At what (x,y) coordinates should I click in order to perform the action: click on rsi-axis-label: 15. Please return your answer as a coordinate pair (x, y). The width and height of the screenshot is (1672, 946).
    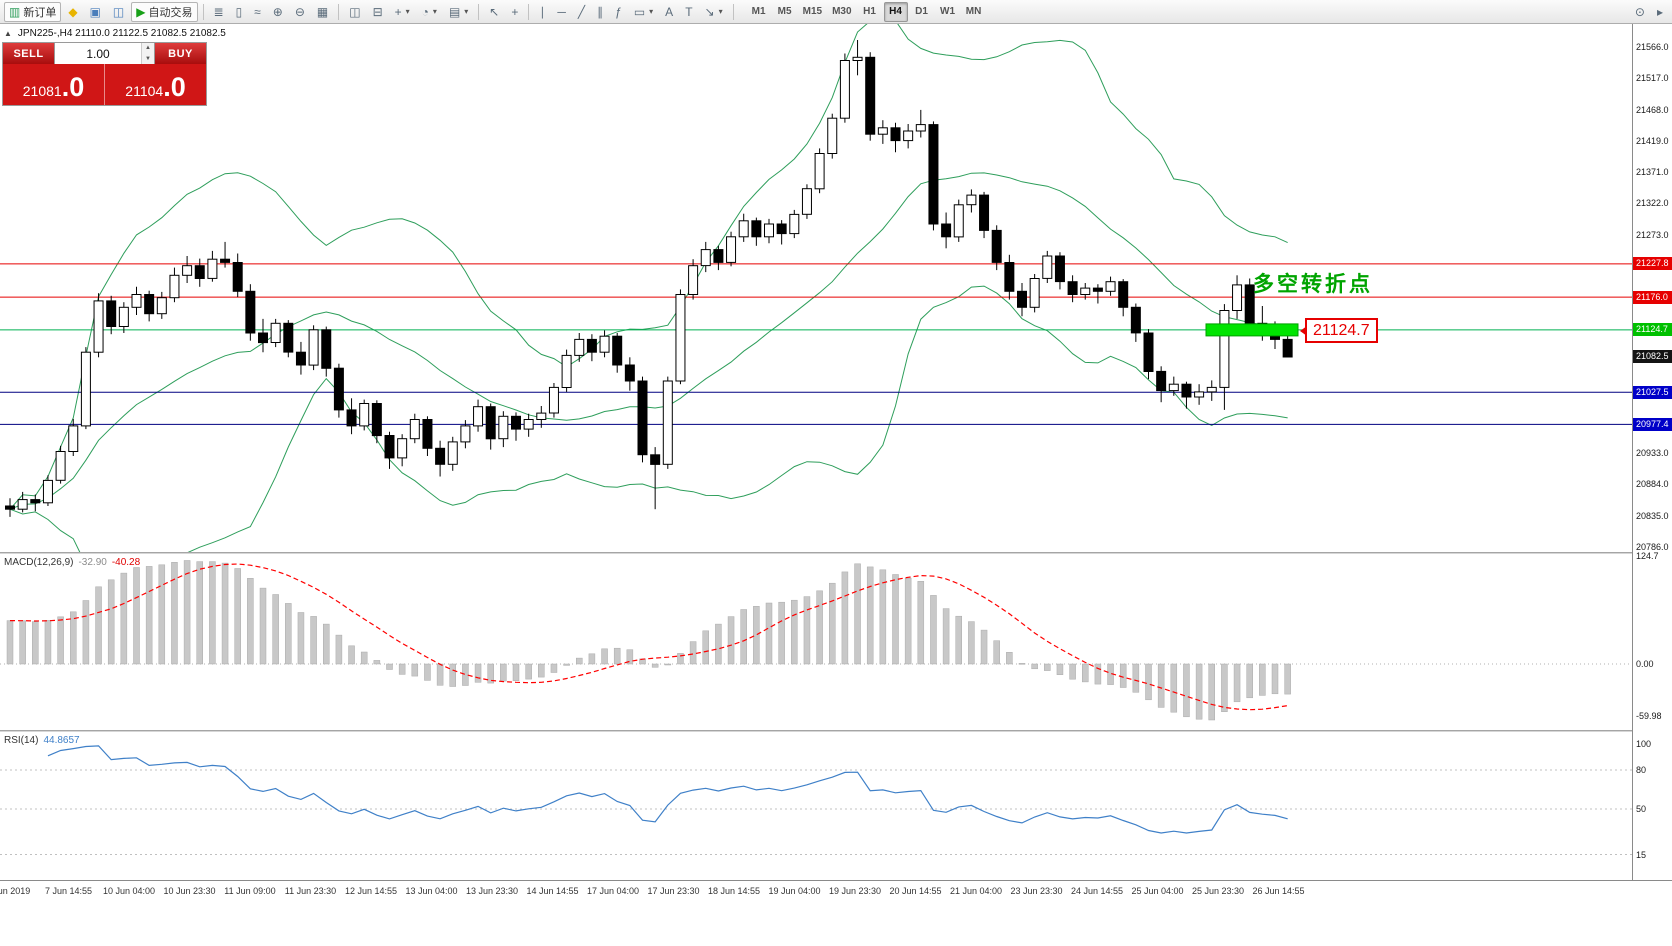
    Looking at the image, I should click on (1641, 854).